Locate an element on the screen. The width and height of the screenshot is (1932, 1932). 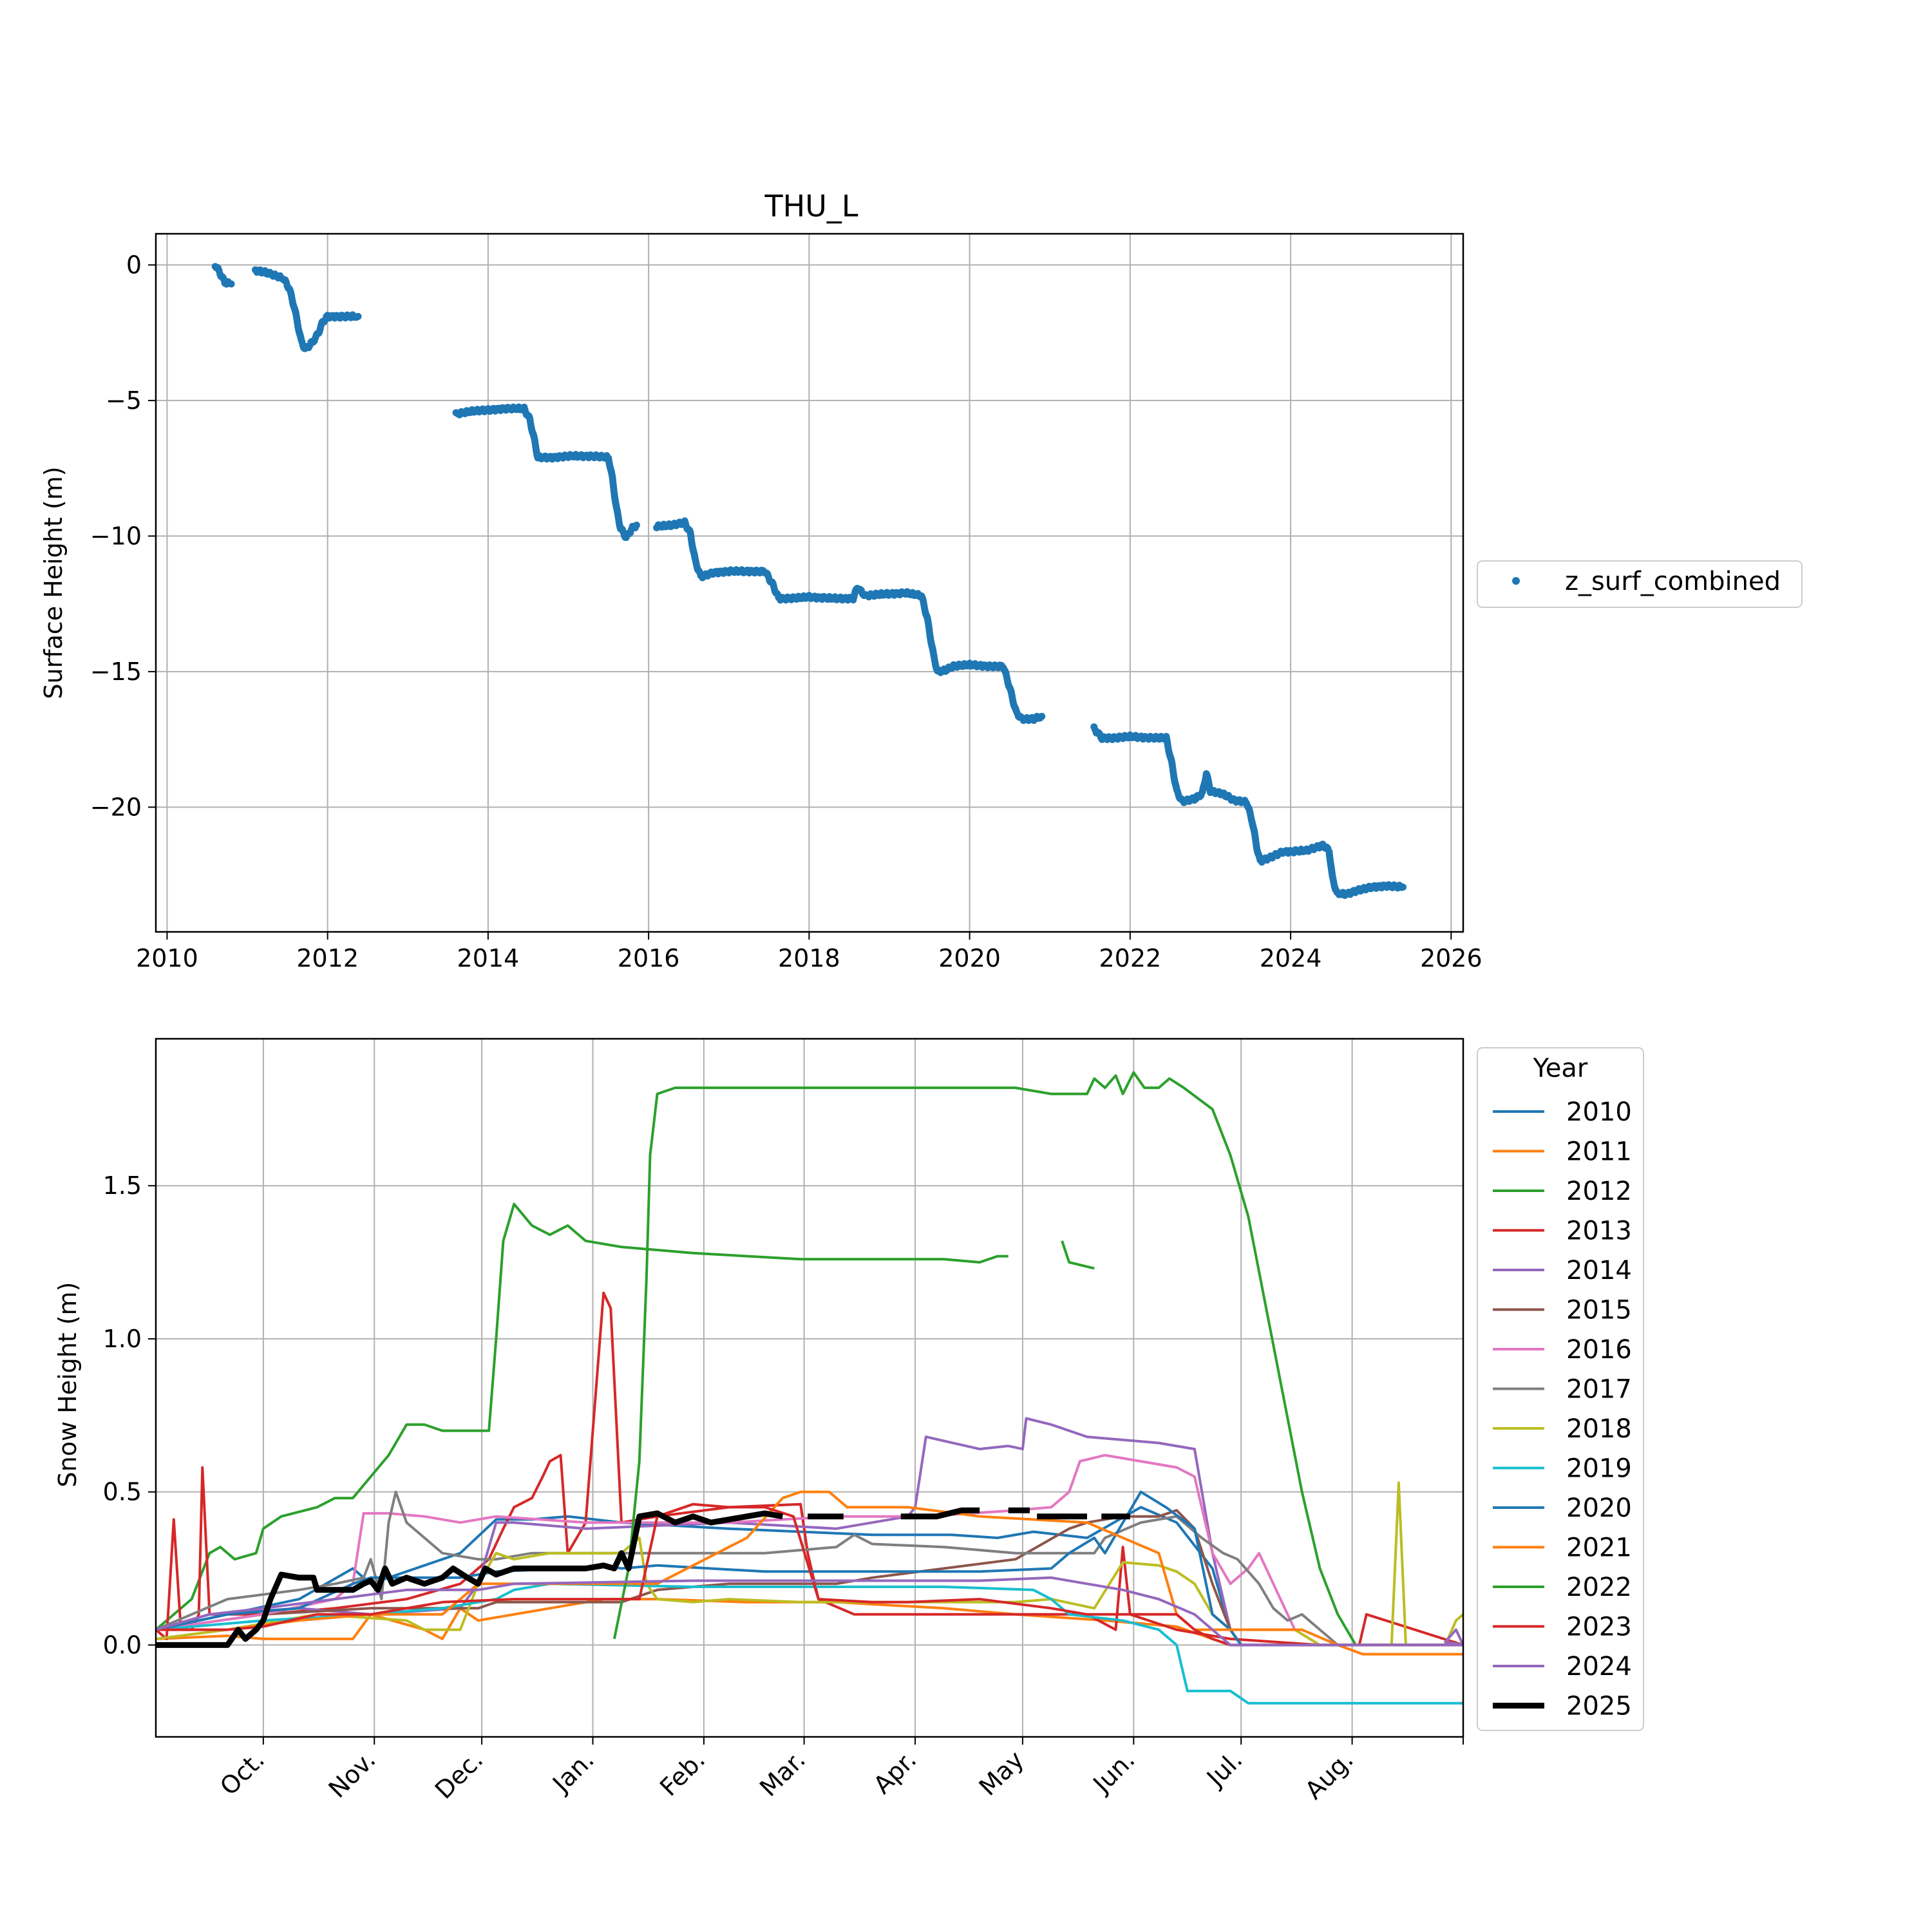
legend-label-2011: 2011 is located at coordinates (1599, 1152).